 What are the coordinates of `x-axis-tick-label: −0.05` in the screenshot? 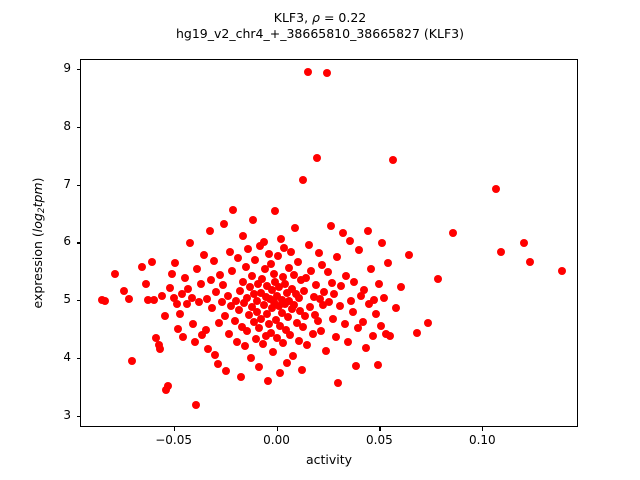 It's located at (174, 440).